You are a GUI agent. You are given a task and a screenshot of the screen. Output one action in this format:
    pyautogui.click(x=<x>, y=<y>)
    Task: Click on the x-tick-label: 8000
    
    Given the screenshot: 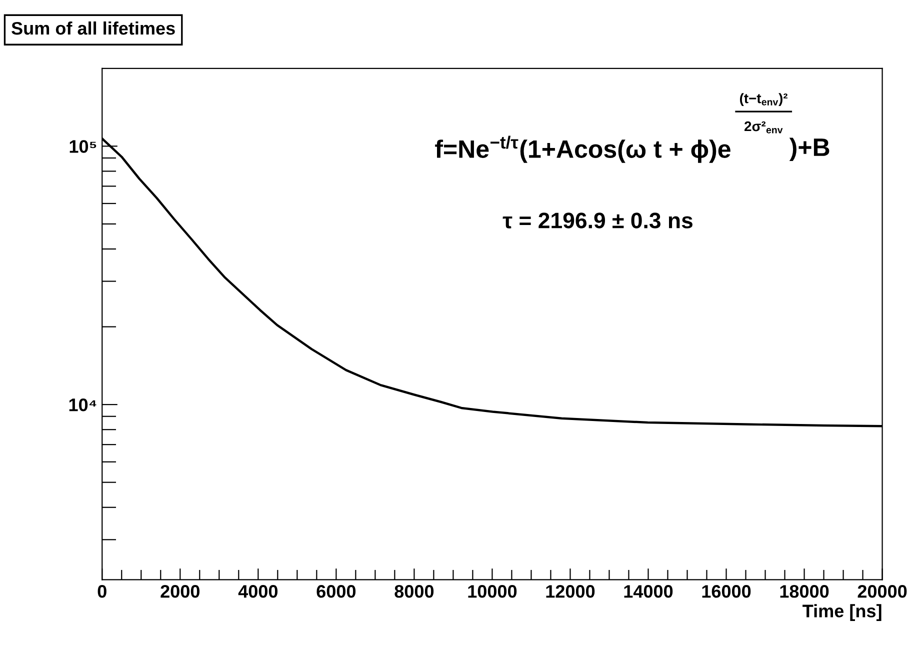 What is the action you would take?
    pyautogui.click(x=414, y=591)
    